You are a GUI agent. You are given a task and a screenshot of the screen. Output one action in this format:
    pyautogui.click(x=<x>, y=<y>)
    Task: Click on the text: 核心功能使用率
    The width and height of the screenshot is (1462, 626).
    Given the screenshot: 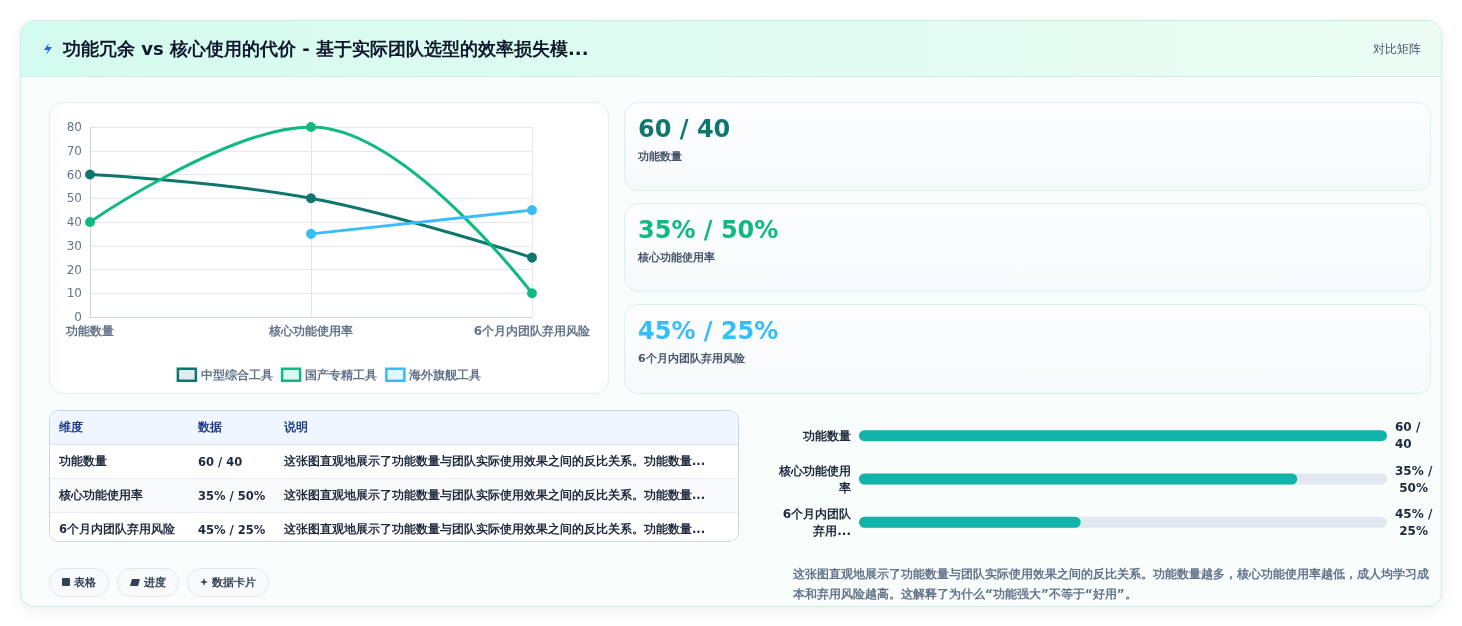 What is the action you would take?
    pyautogui.click(x=676, y=257)
    